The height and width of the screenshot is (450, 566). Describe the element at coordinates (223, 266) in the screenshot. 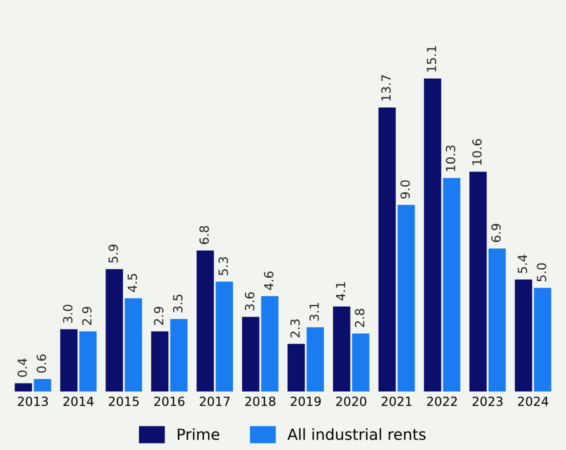

I see `data-label: 5.3` at that location.